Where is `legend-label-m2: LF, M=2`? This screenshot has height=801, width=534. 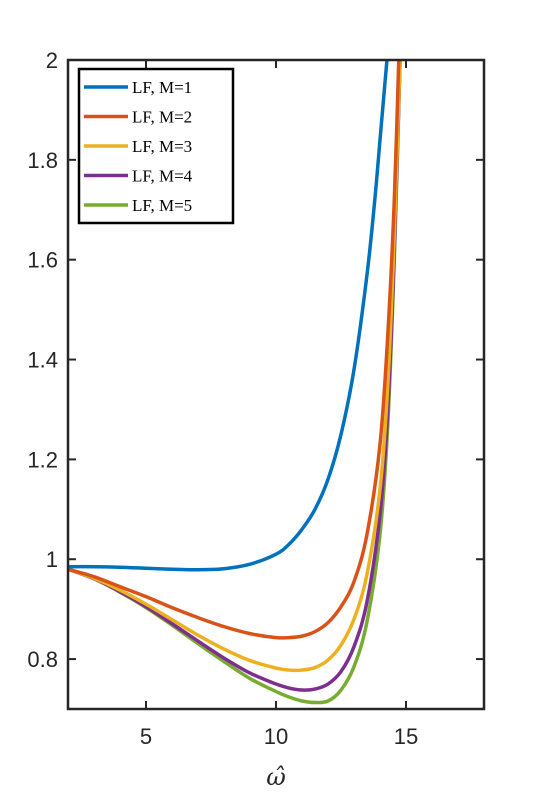 legend-label-m2: LF, M=2 is located at coordinates (162, 117).